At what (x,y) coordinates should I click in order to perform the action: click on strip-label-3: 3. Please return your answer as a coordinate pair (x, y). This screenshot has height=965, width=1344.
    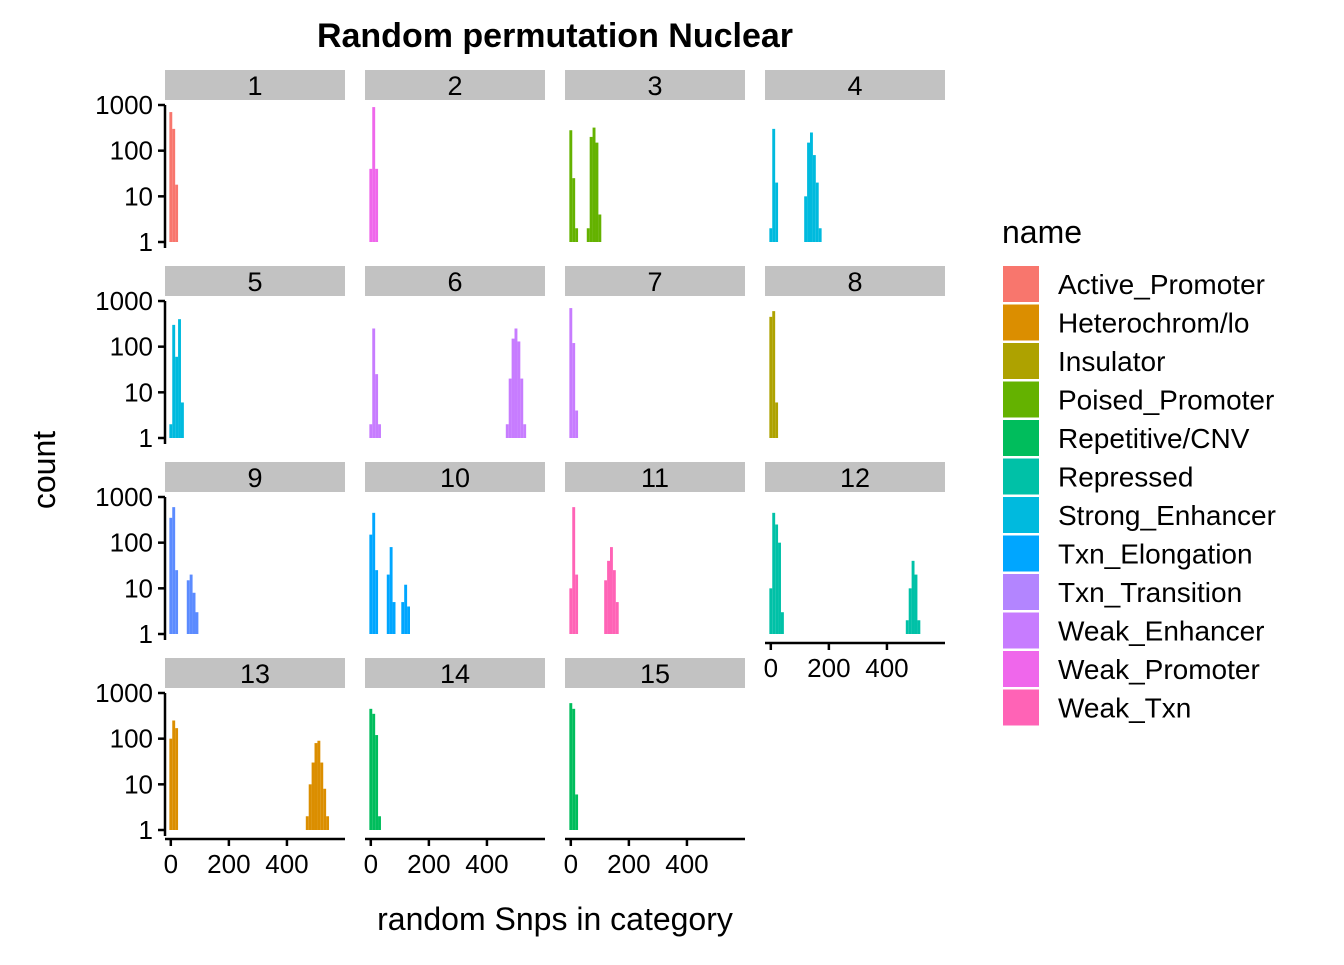
    Looking at the image, I should click on (654, 86).